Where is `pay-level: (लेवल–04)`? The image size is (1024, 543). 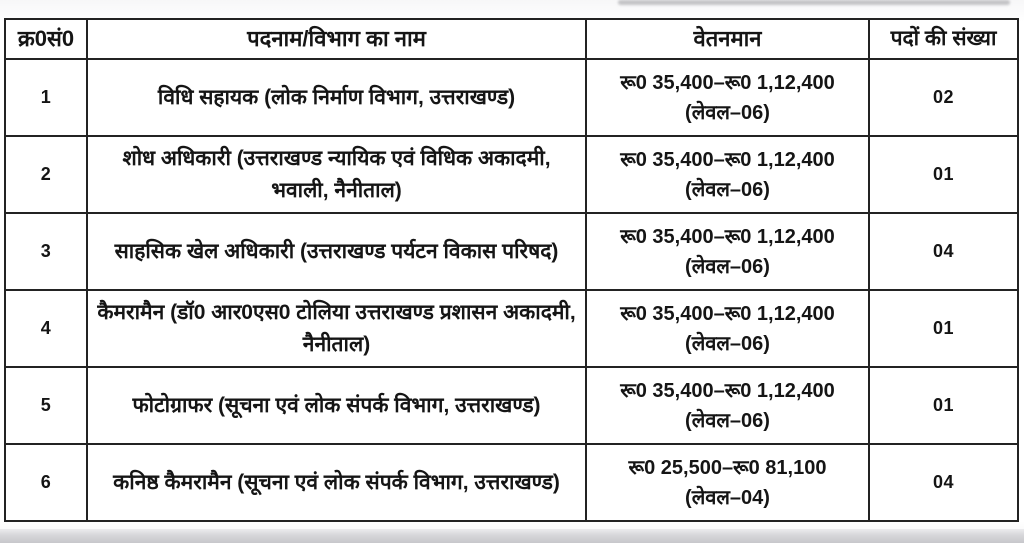
pay-level: (लेवल–04) is located at coordinates (727, 497).